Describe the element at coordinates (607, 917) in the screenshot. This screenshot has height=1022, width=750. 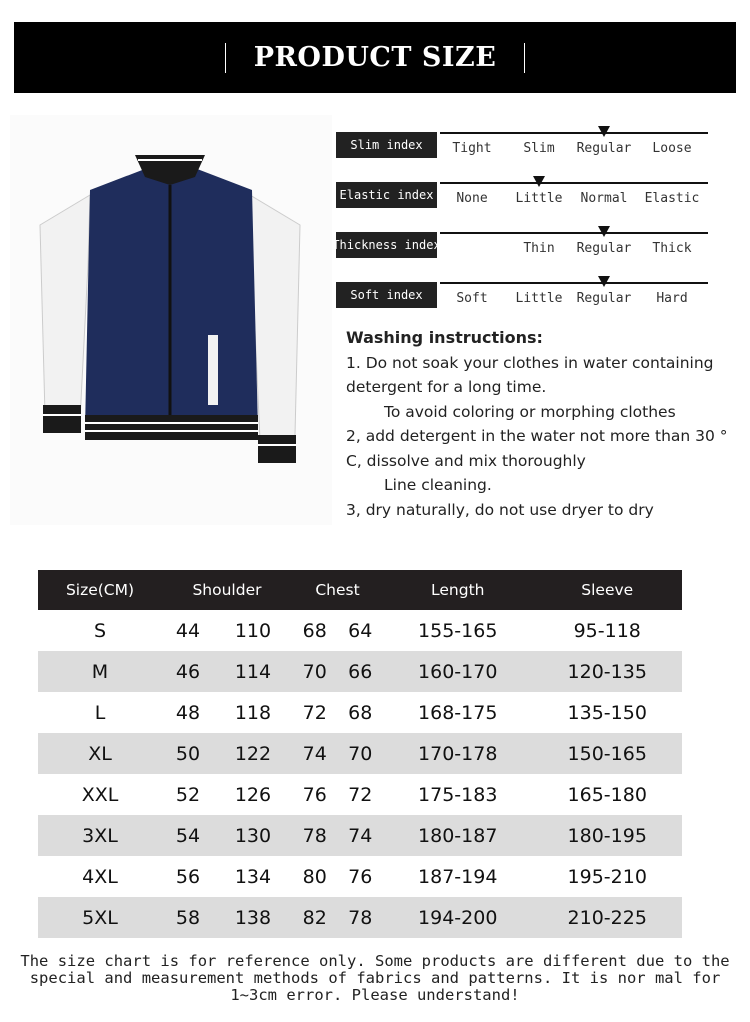
I see `table-cell: 210-225` at that location.